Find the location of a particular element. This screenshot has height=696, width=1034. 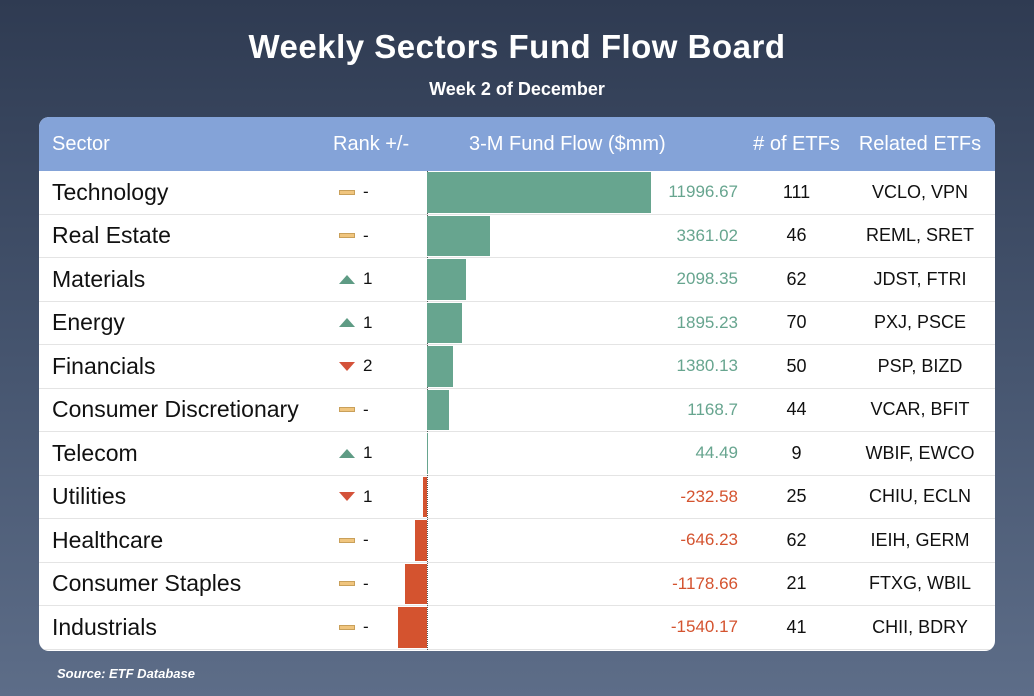

table-row: Telecom 1 44.49 9 WBIF, EWCO is located at coordinates (517, 454).